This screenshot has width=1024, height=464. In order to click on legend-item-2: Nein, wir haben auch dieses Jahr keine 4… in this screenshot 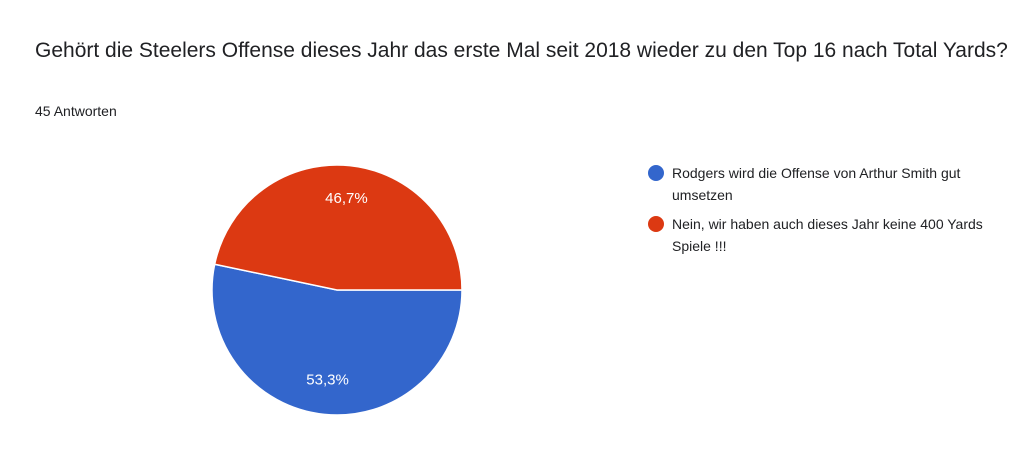, I will do `click(818, 235)`.